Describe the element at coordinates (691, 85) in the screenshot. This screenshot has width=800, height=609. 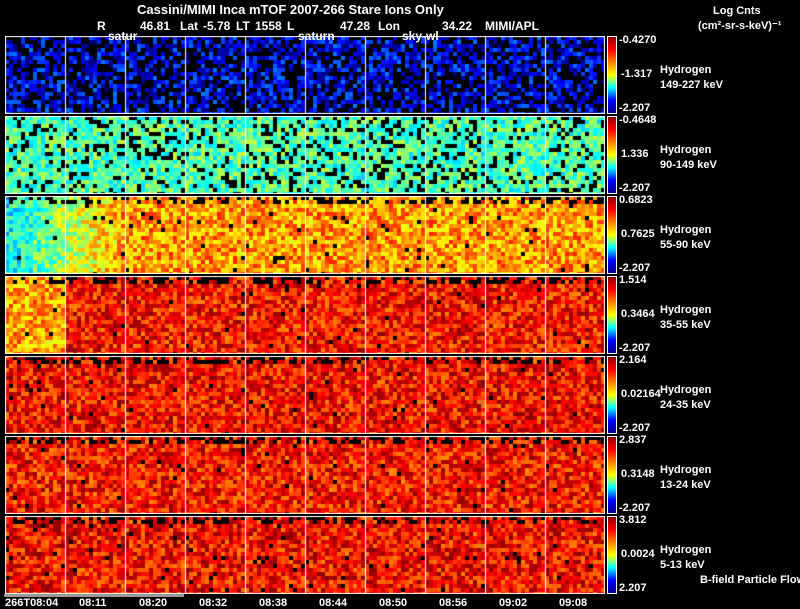
I see `energy-label: 149-227 keV` at that location.